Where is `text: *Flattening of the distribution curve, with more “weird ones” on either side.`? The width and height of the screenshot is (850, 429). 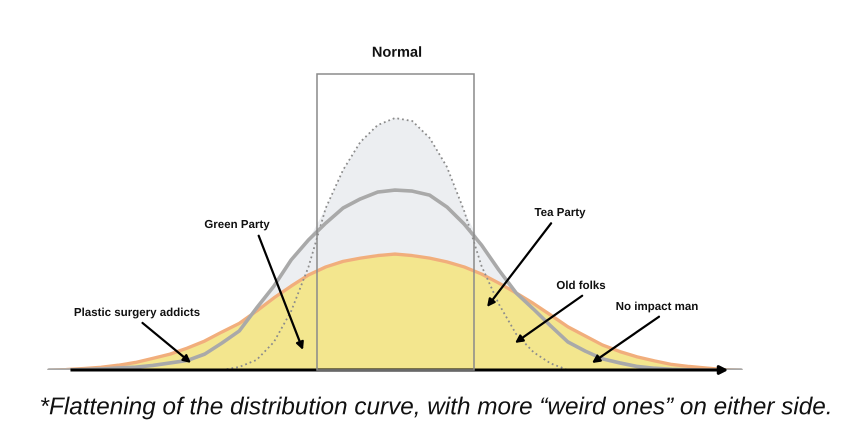
text: *Flattening of the distribution curve, with more “weird ones” on either side. is located at coordinates (435, 408).